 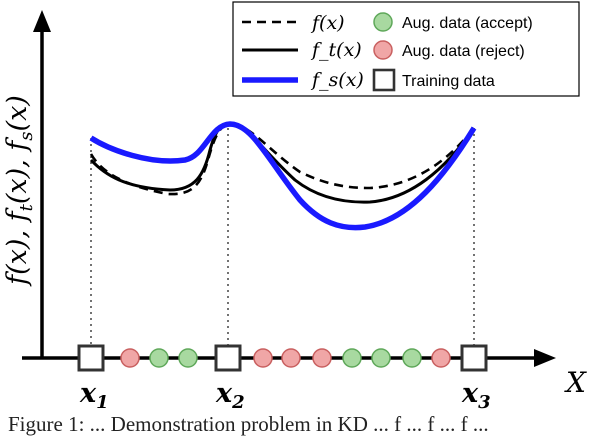 What do you see at coordinates (575, 382) in the screenshot?
I see `x-axis-label: X` at bounding box center [575, 382].